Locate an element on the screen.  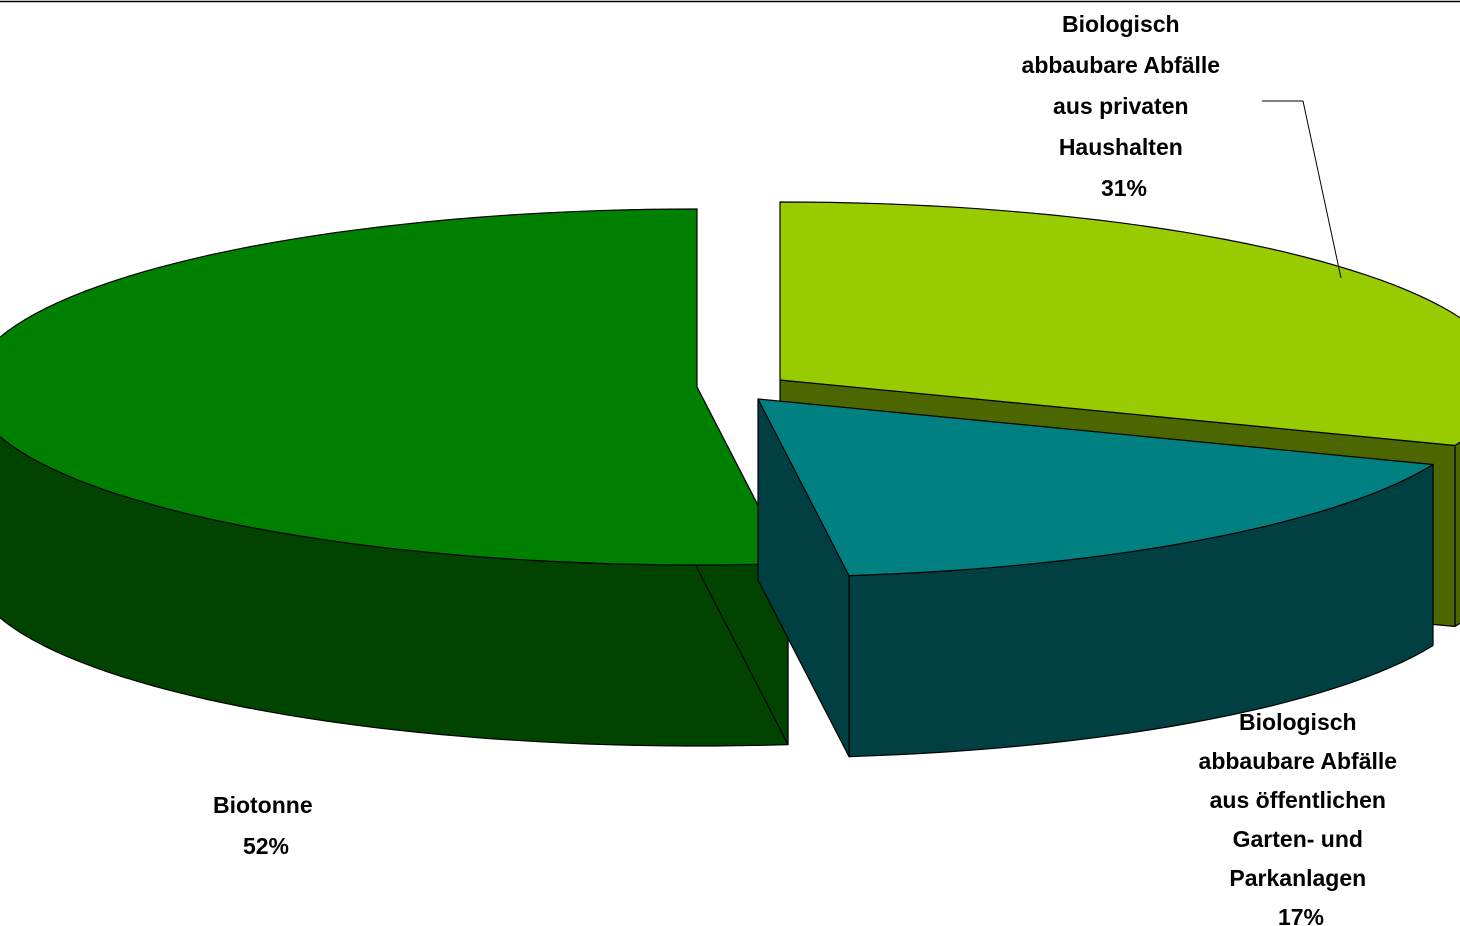
pie-slice-private-households-top is located at coordinates (1119, 324).